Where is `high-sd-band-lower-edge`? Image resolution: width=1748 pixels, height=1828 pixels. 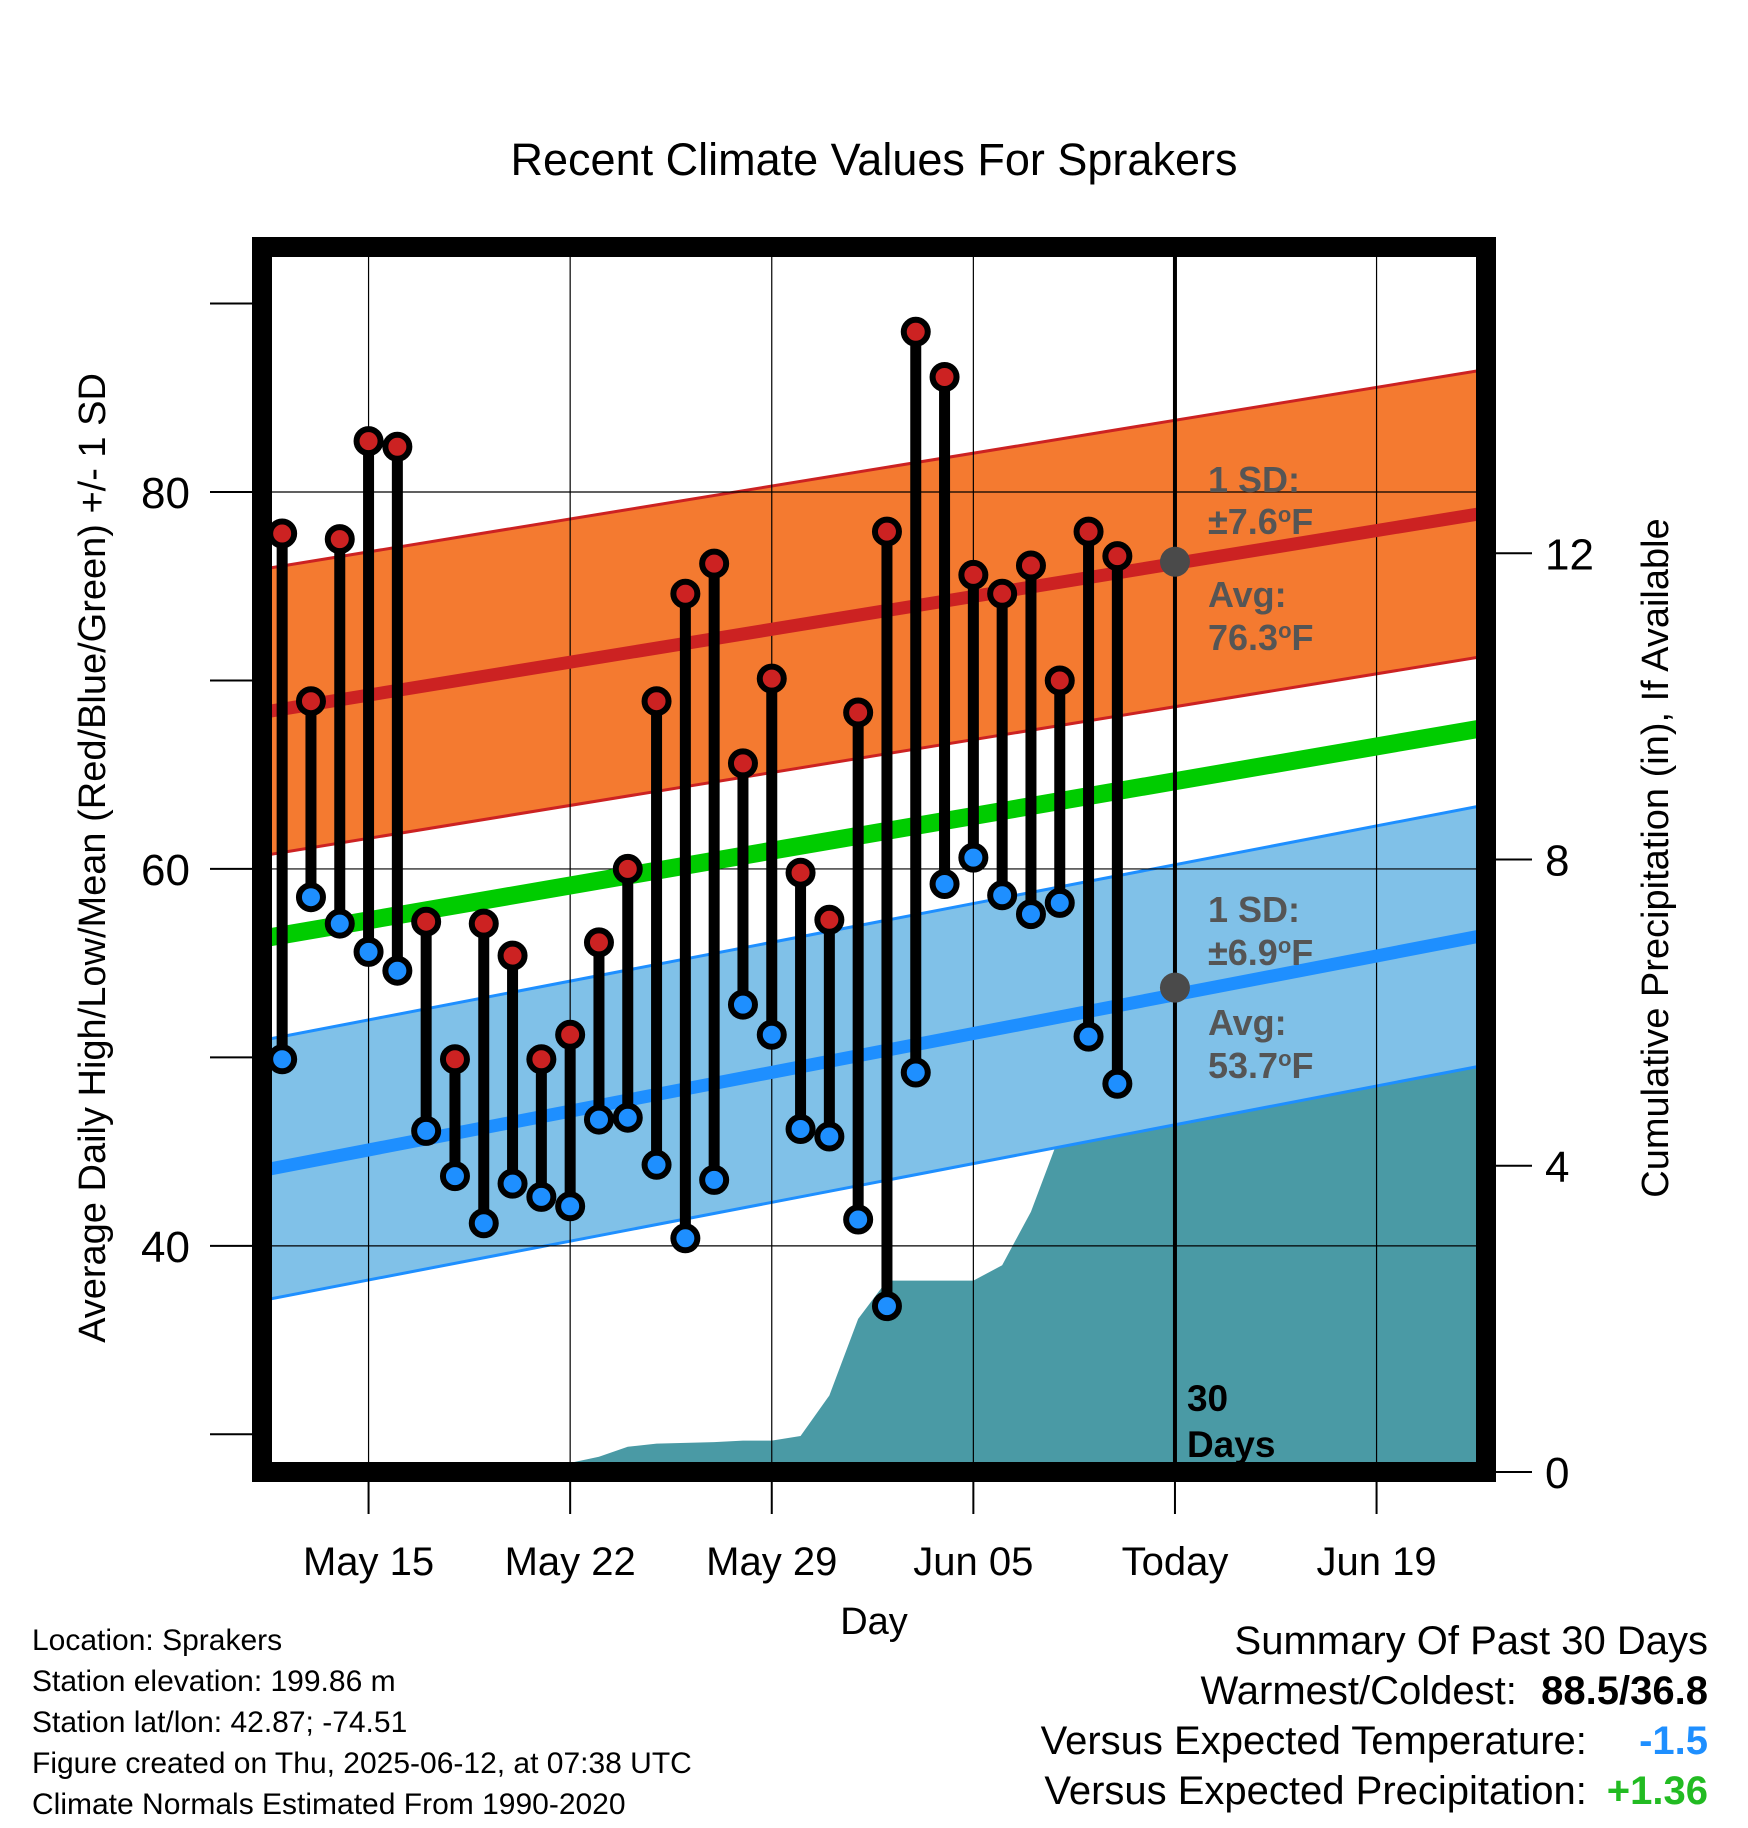 high-sd-band-lower-edge is located at coordinates (874, 756).